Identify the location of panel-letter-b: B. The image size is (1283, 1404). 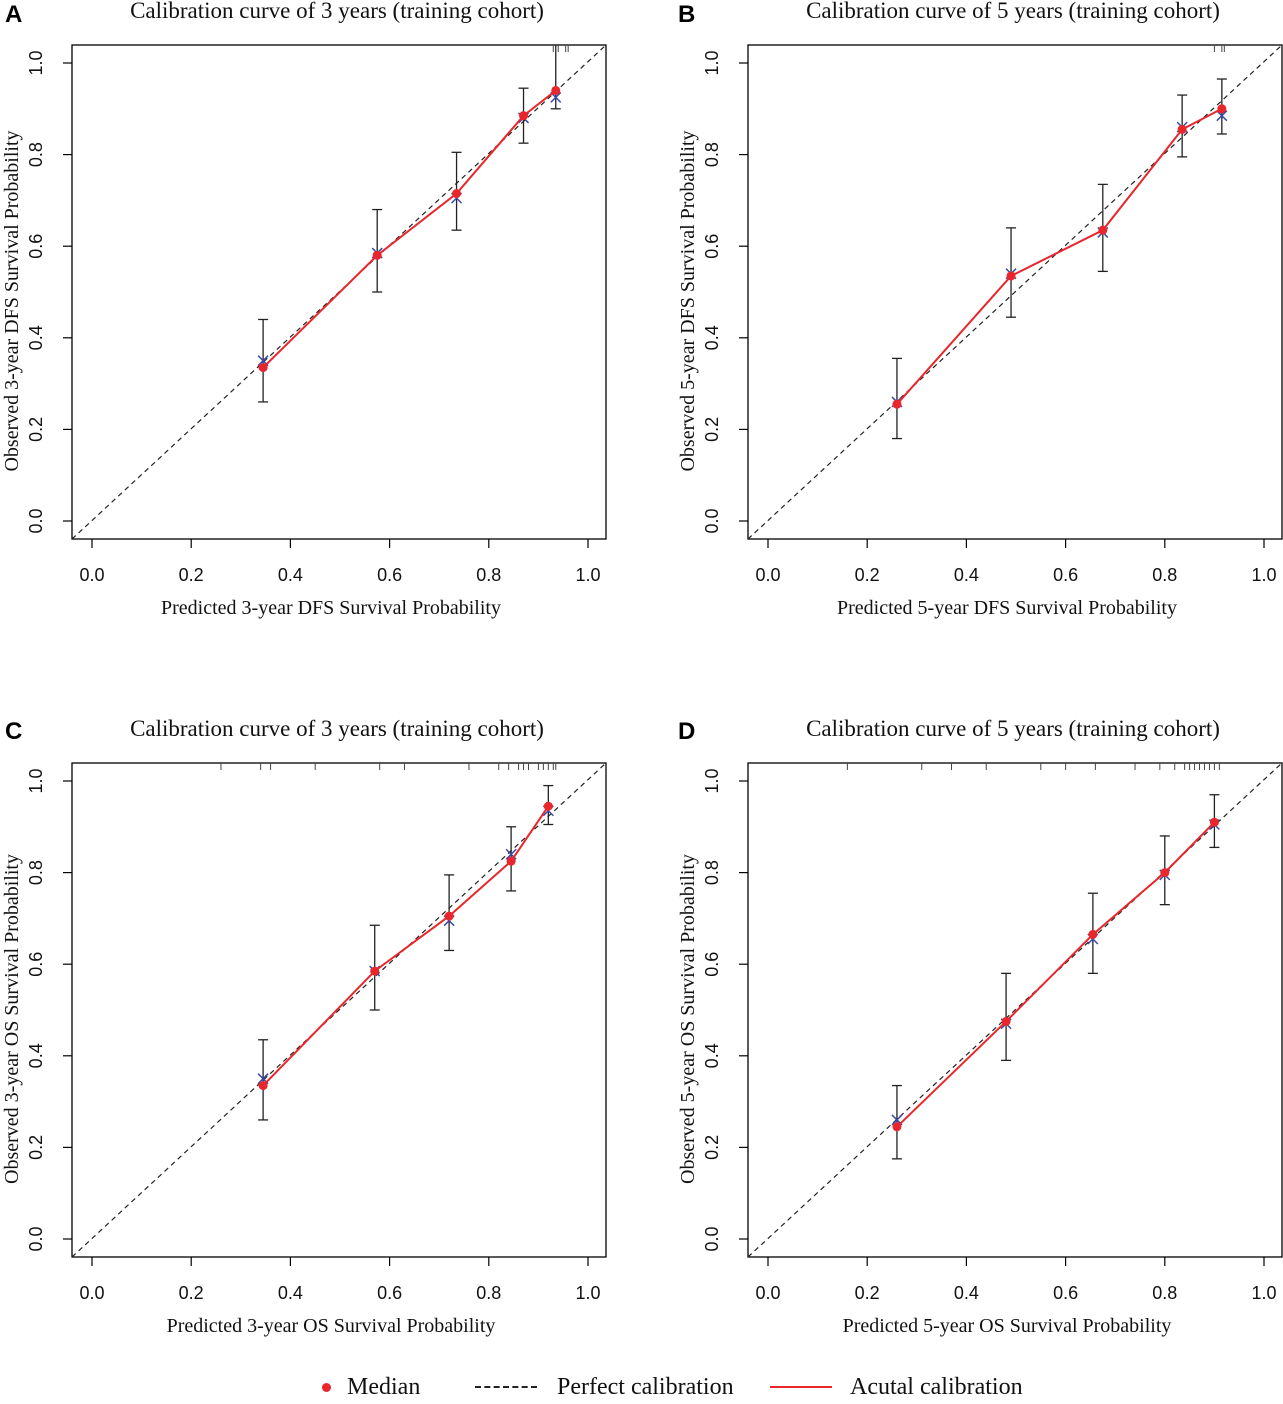
(686, 14).